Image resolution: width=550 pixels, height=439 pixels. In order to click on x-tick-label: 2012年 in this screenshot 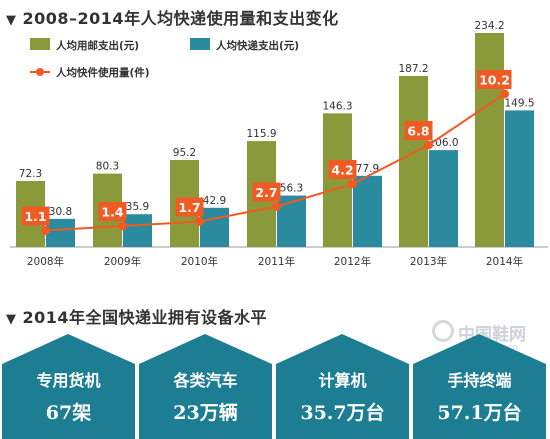, I will do `click(352, 261)`.